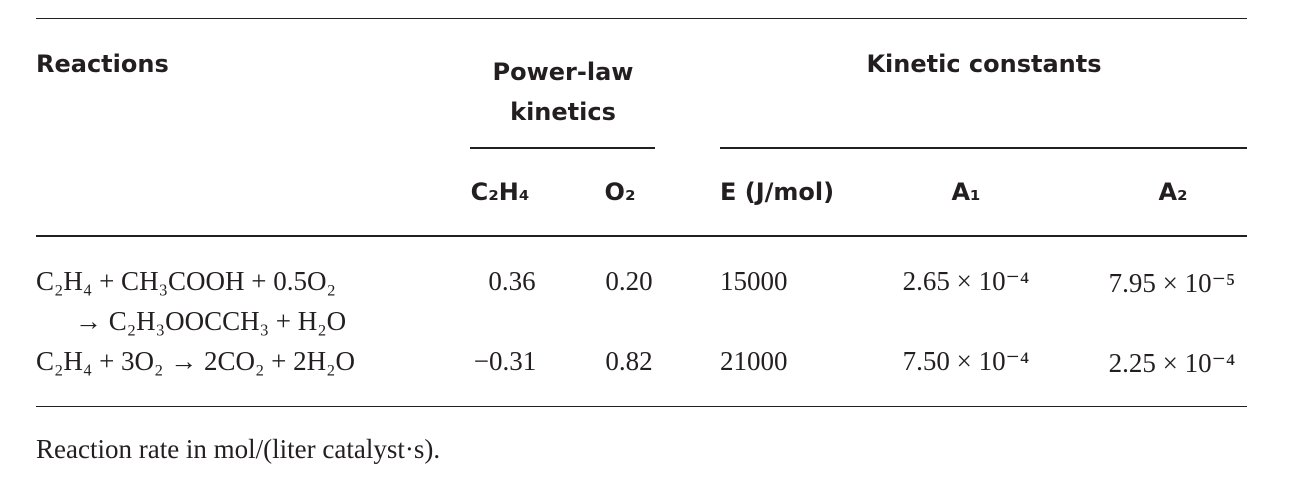 The width and height of the screenshot is (1299, 481). I want to click on cell: 21000, so click(754, 361).